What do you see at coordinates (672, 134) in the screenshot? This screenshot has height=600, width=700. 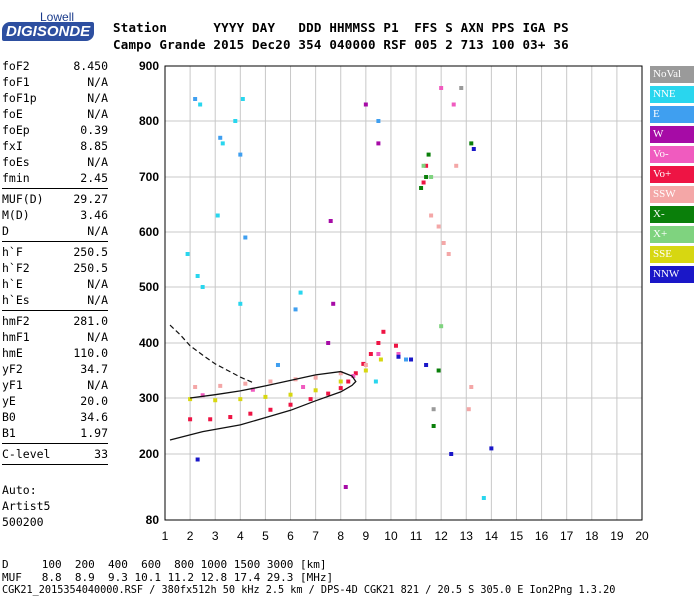 I see `legend-item-w: W` at bounding box center [672, 134].